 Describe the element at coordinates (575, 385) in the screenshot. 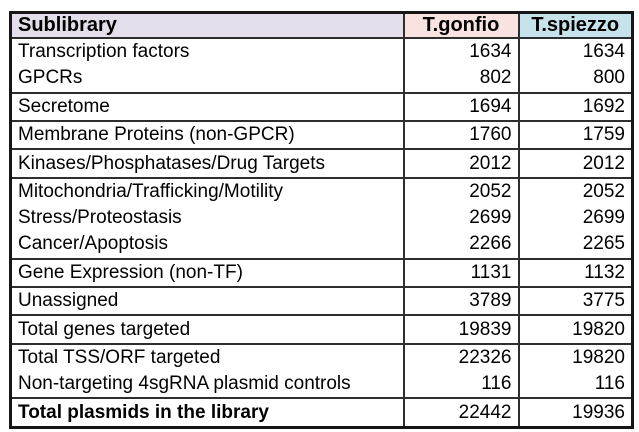

I see `cell-spiezzo: 116` at that location.